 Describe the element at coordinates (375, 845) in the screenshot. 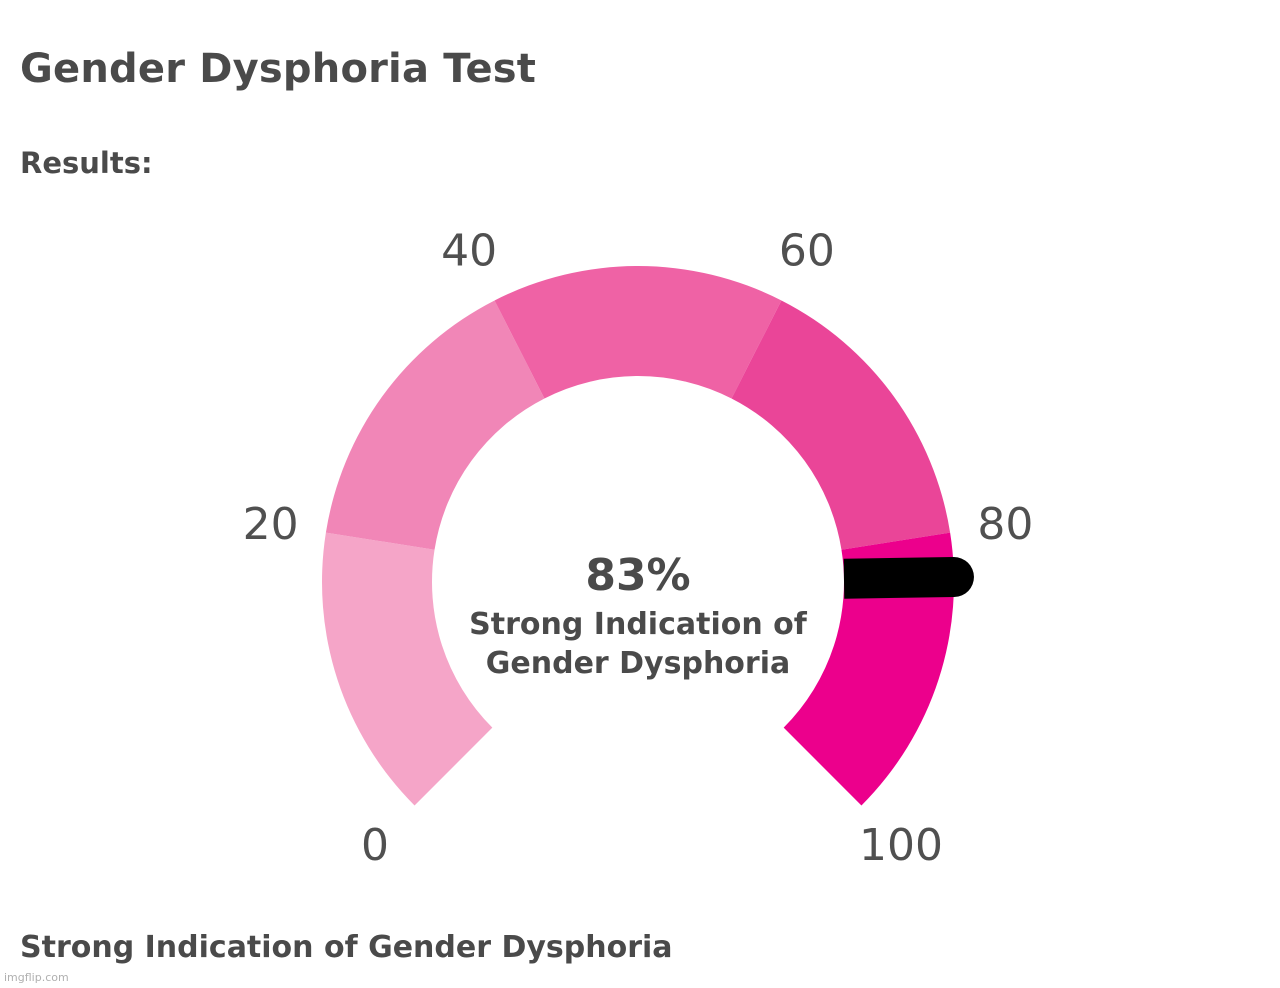

I see `gauge-tick-label-0: 0` at that location.